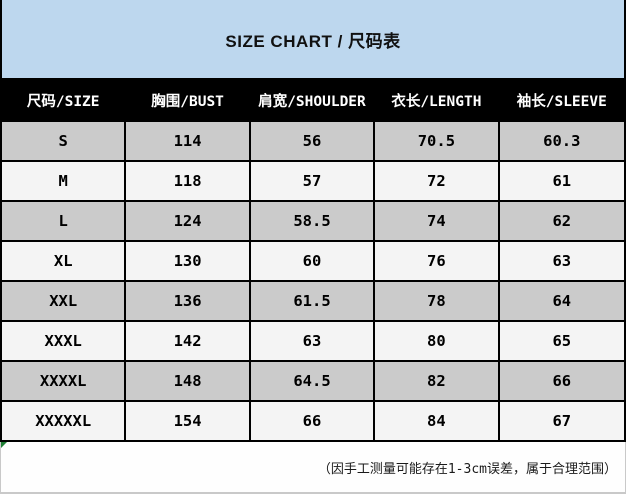 The height and width of the screenshot is (496, 626). I want to click on column-header-shoulder: 肩宽/SHOULDER, so click(313, 100).